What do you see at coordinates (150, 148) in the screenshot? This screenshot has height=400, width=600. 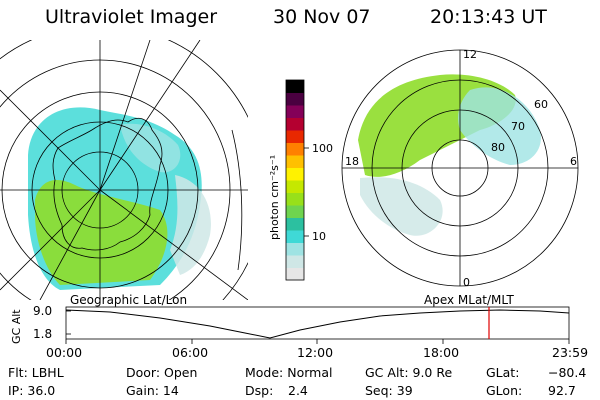 I see `left-aurora-patch` at bounding box center [150, 148].